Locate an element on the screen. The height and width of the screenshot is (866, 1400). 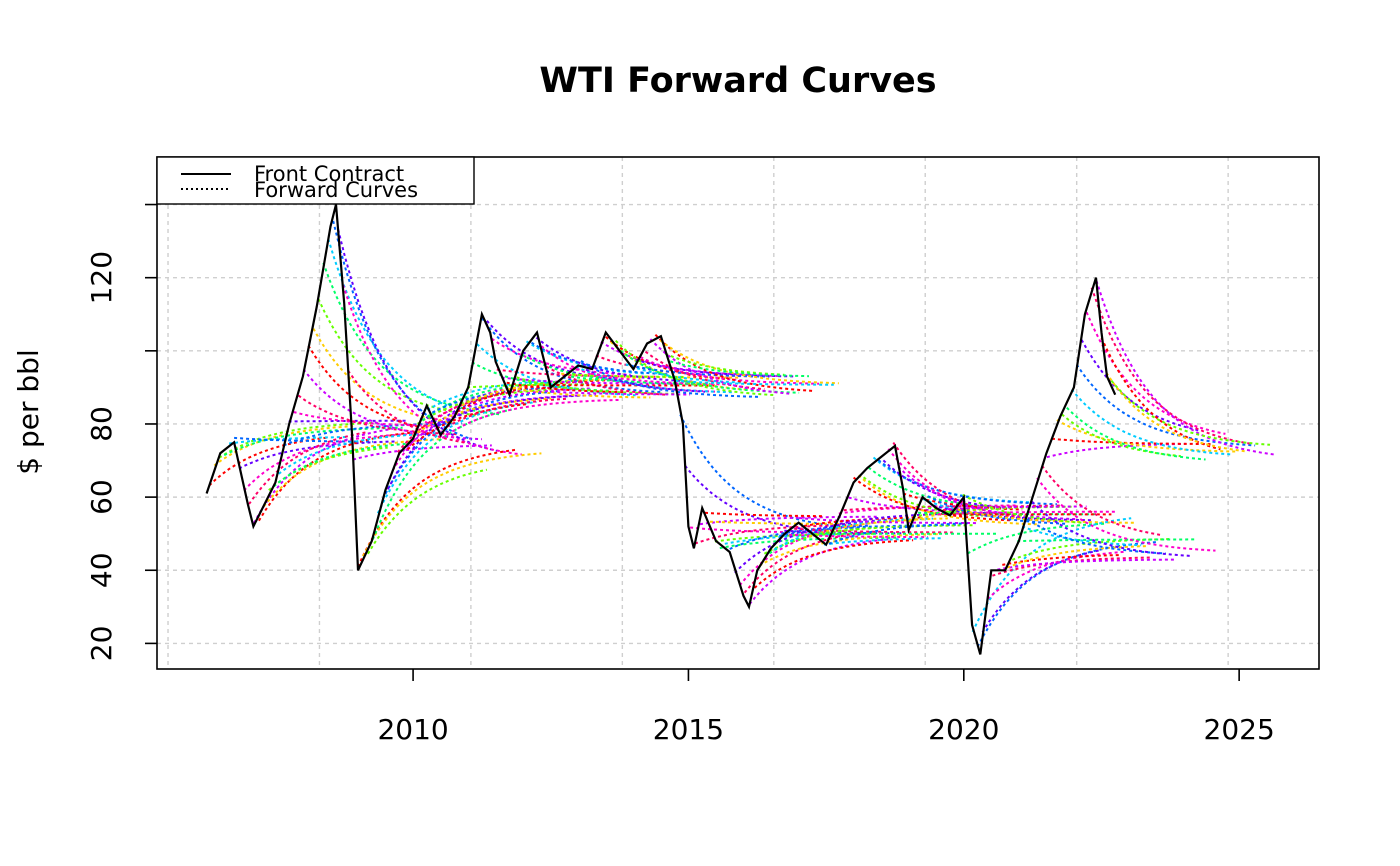
y-tick-label: 120 is located at coordinates (101, 277).